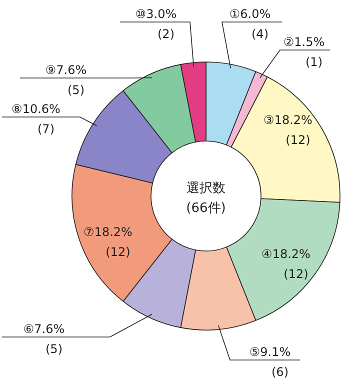 This screenshot has width=350, height=386. Describe the element at coordinates (234, 14) in the screenshot. I see `slice-label: ①` at that location.